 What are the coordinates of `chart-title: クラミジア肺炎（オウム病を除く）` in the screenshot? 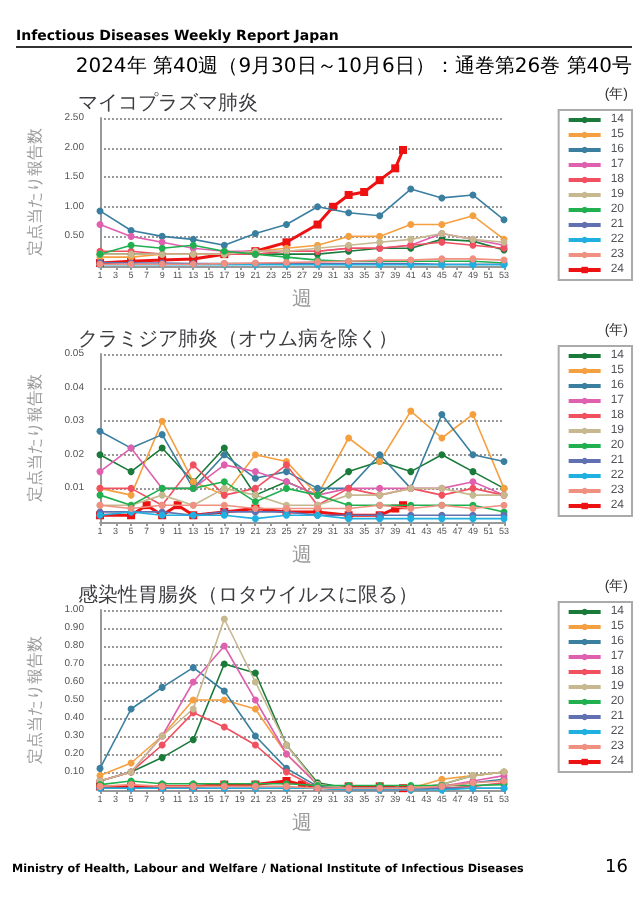 It's located at (238, 339).